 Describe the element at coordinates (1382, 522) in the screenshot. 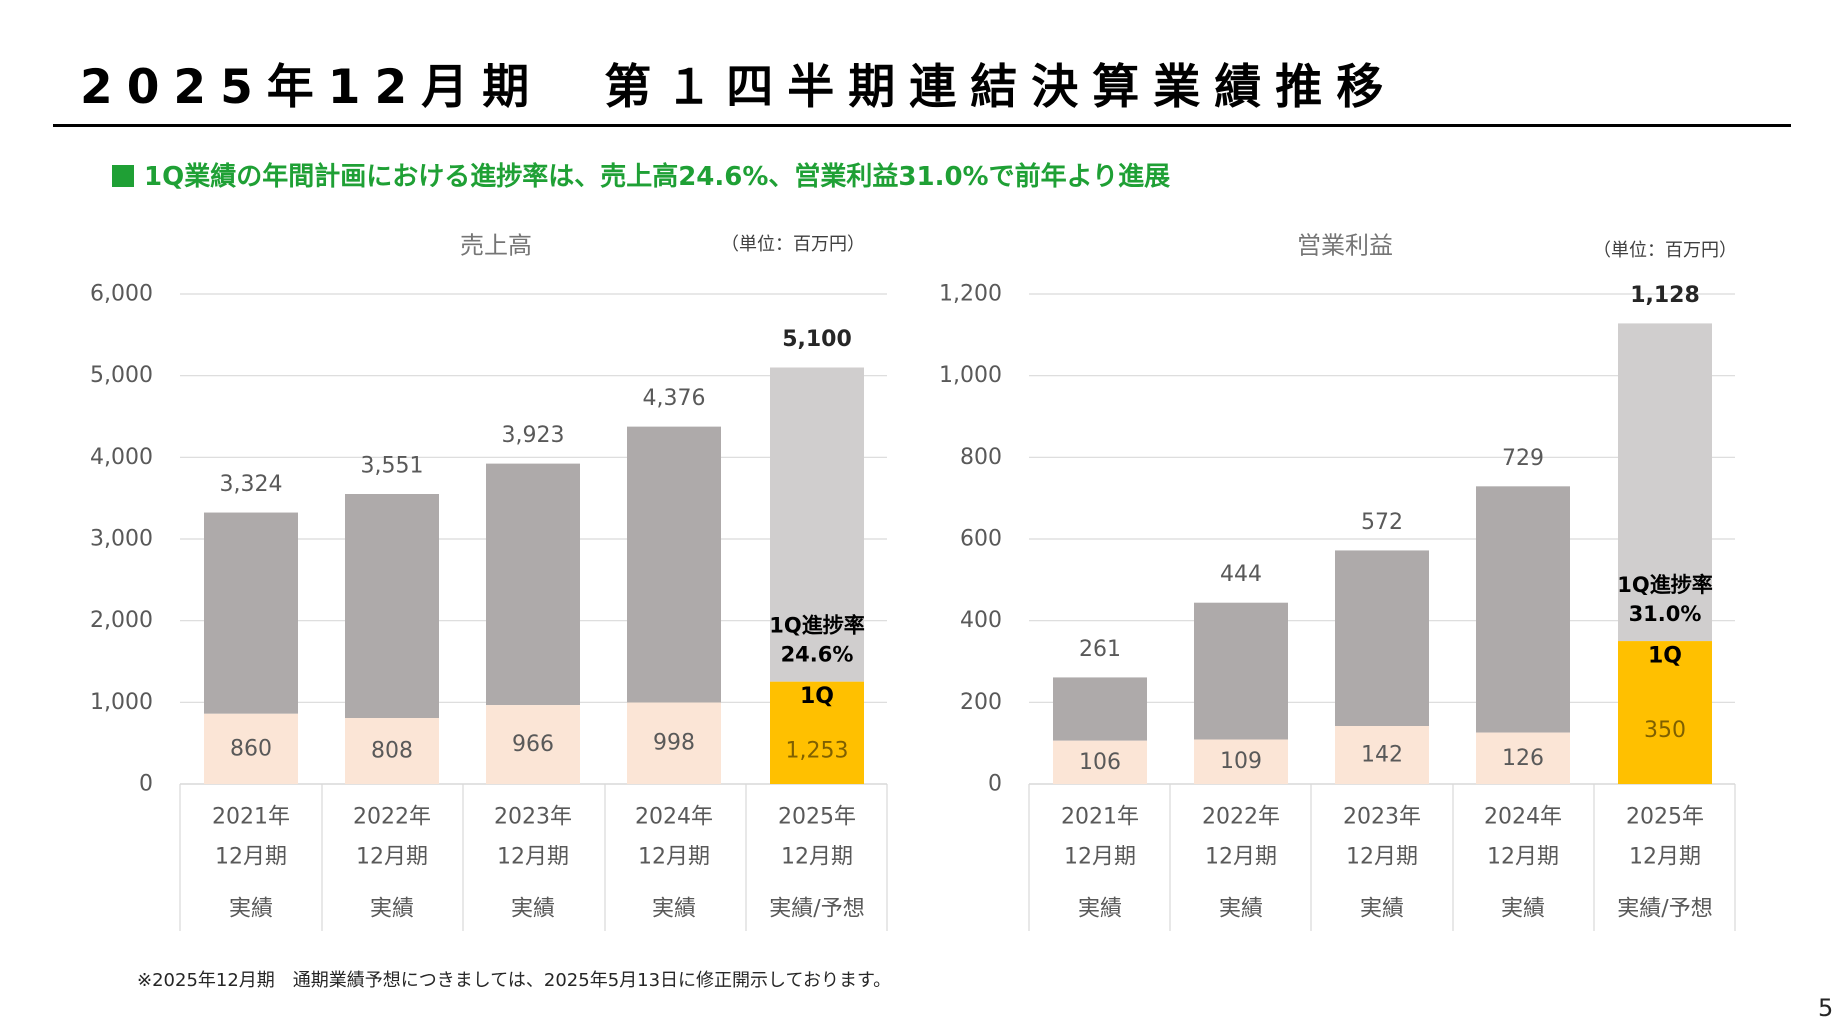

I see `total-data-label: 572` at that location.